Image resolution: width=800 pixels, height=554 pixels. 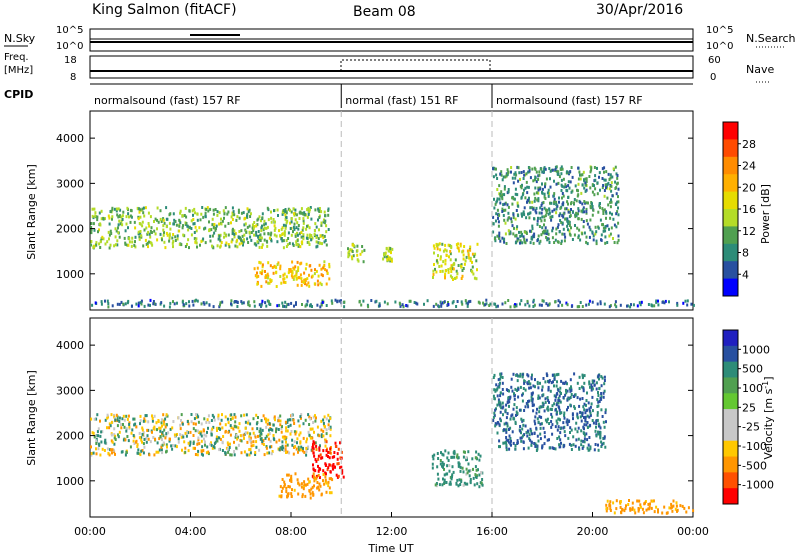 I want to click on nsky-frame, so click(x=391, y=40).